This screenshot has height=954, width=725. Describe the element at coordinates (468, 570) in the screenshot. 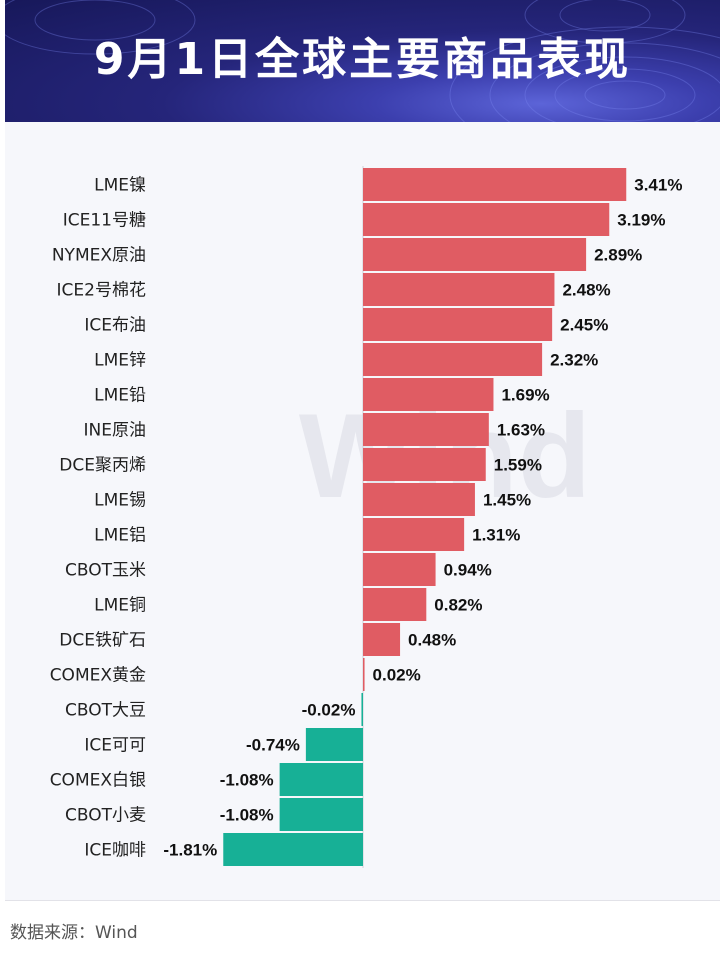

I see `value-label: 0.94%` at that location.